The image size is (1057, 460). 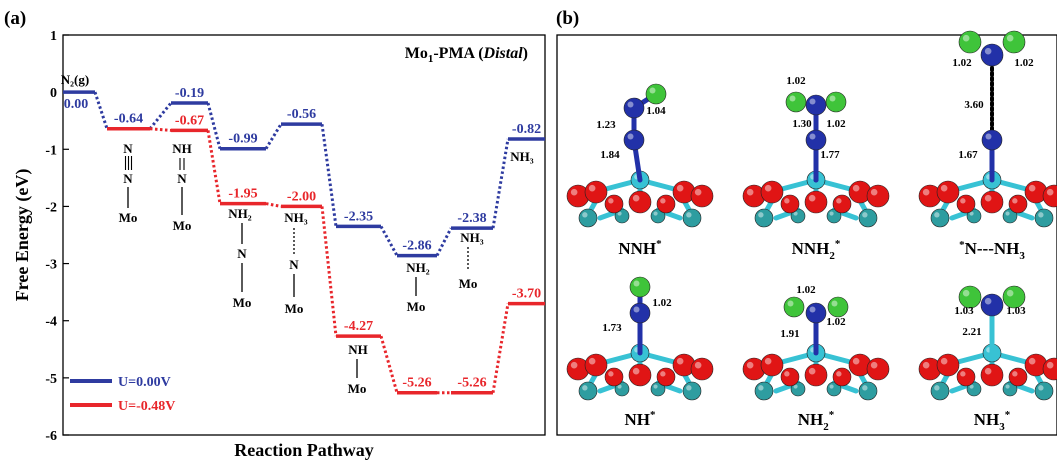 What do you see at coordinates (790, 303) in the screenshot?
I see `s4-h1-shine` at bounding box center [790, 303].